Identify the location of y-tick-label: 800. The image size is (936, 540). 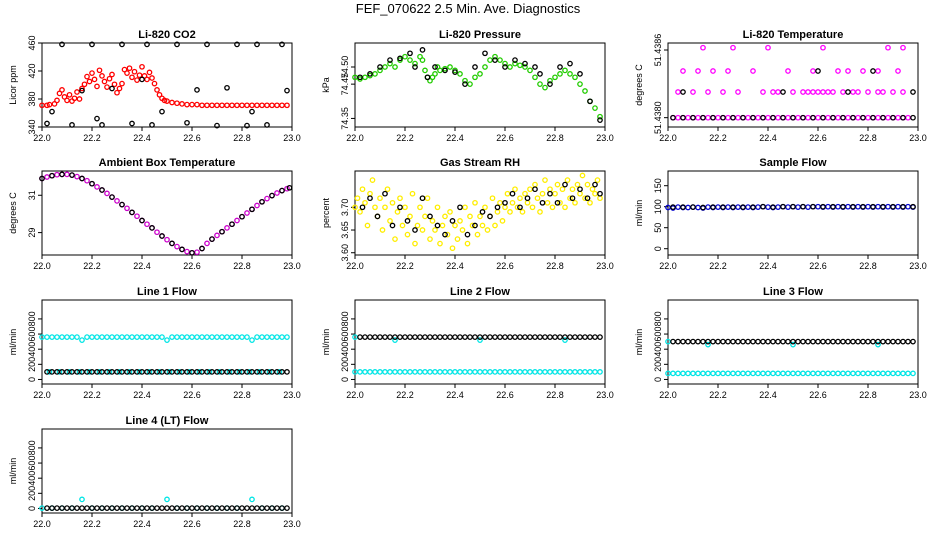
(345, 318).